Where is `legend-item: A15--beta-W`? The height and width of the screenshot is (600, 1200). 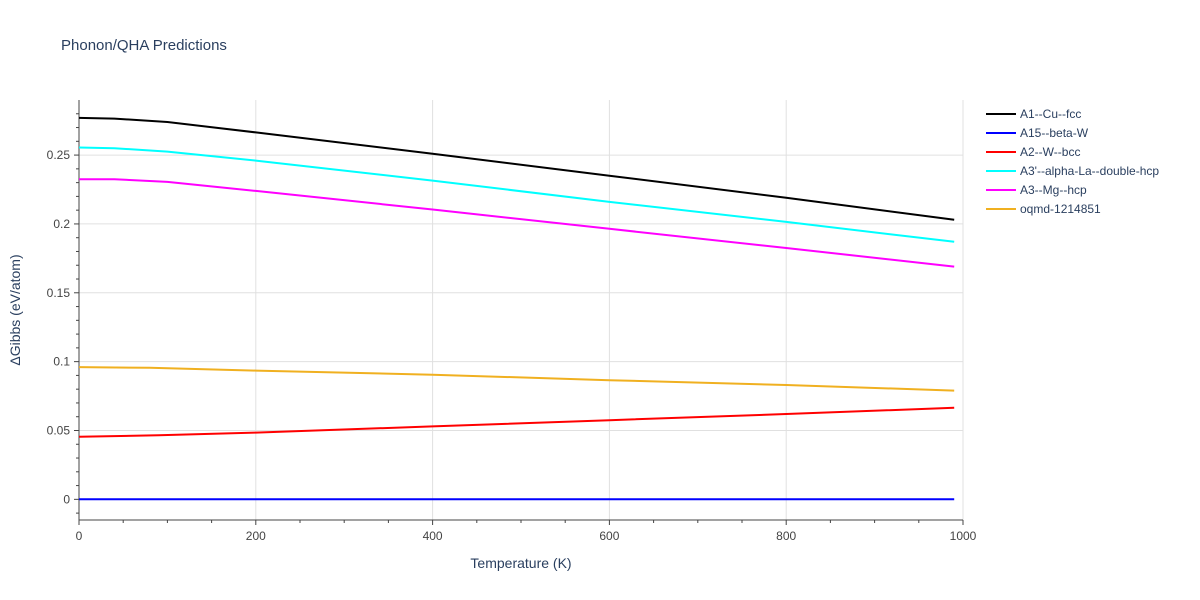
legend-item: A15--beta-W is located at coordinates (1037, 133).